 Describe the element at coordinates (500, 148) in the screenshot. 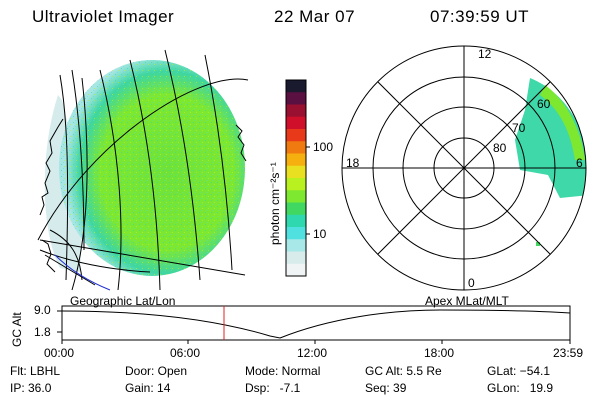

I see `mlat-label-80: 80` at that location.